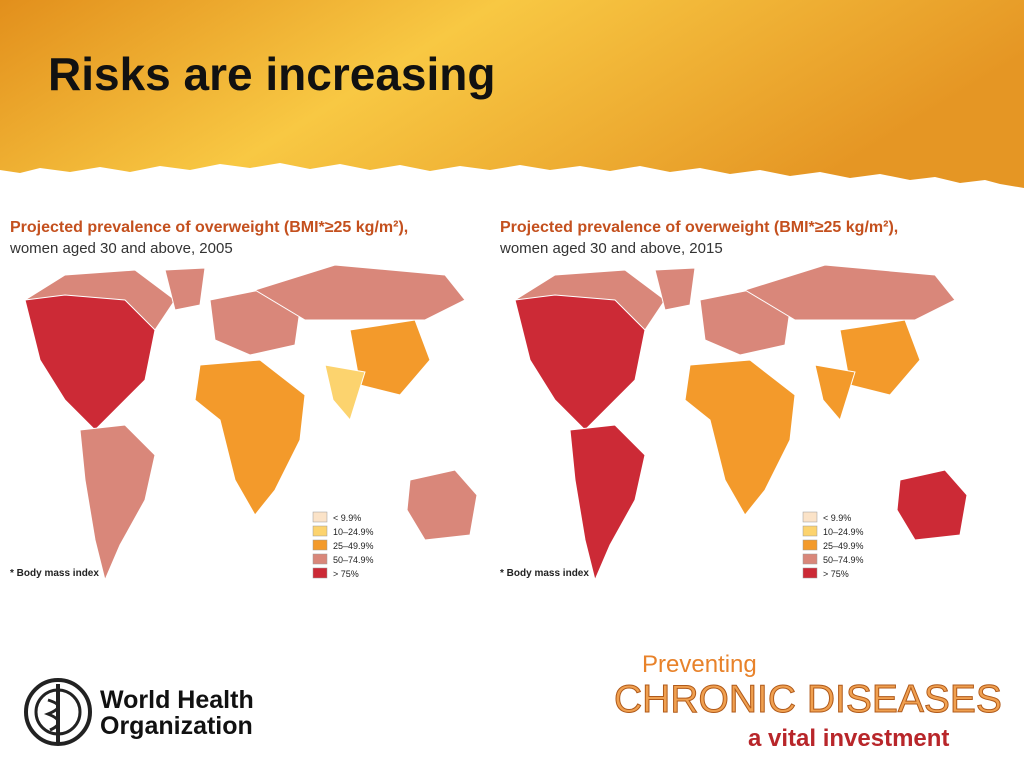 The image size is (1024, 768). What do you see at coordinates (121, 248) in the screenshot?
I see `map-subtitle: women aged 30 and above, 2005` at bounding box center [121, 248].